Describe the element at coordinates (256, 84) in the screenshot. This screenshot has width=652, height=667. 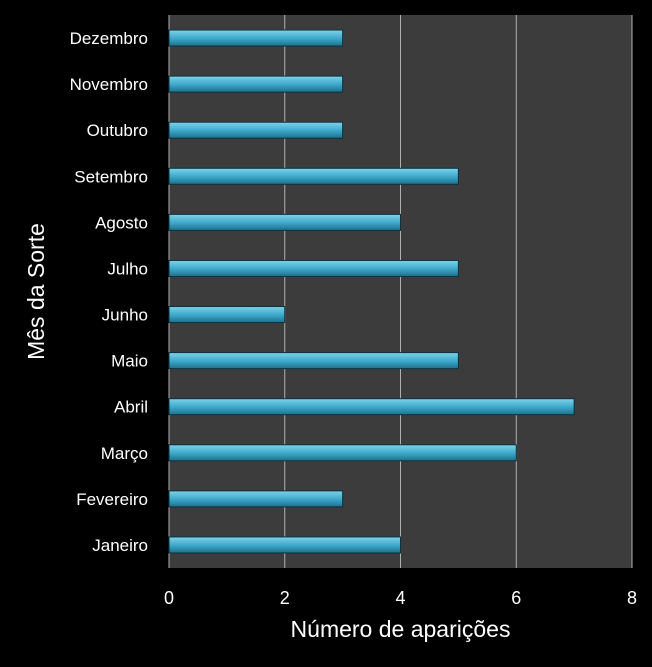
I see `bar-novembro` at that location.